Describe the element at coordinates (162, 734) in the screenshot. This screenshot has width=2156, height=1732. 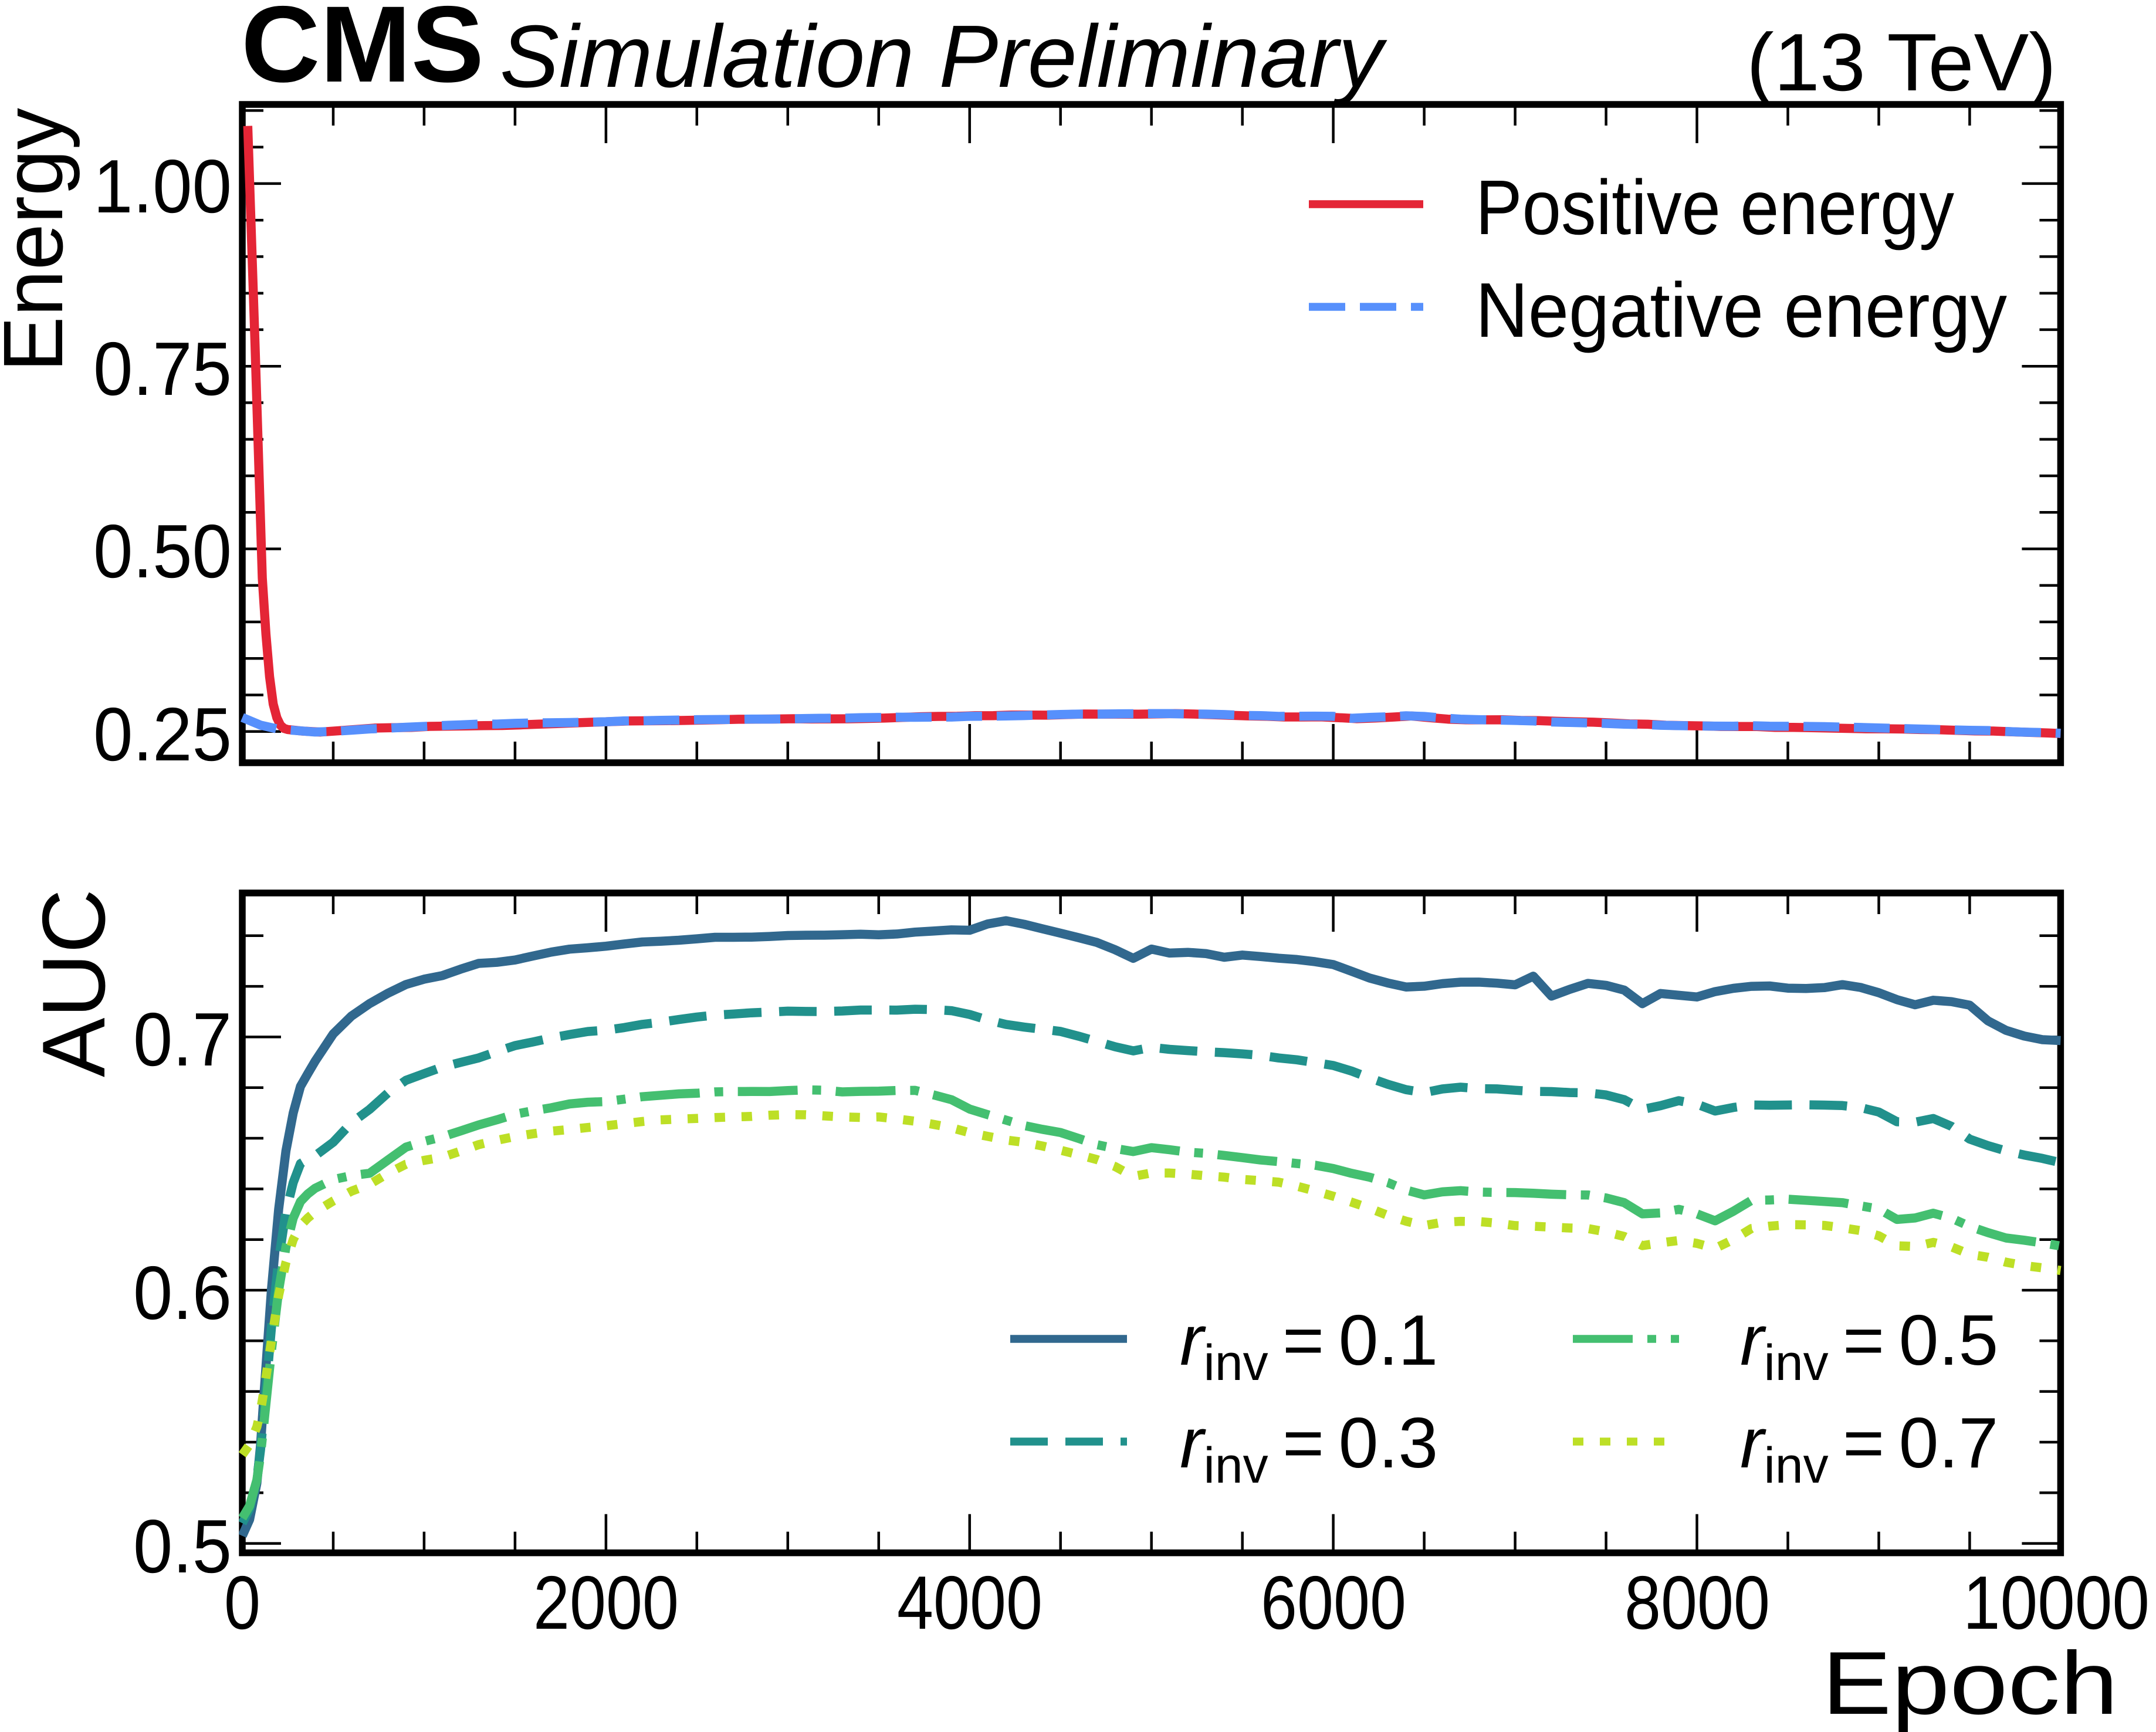
I see `svg-text: 0.25` at that location.